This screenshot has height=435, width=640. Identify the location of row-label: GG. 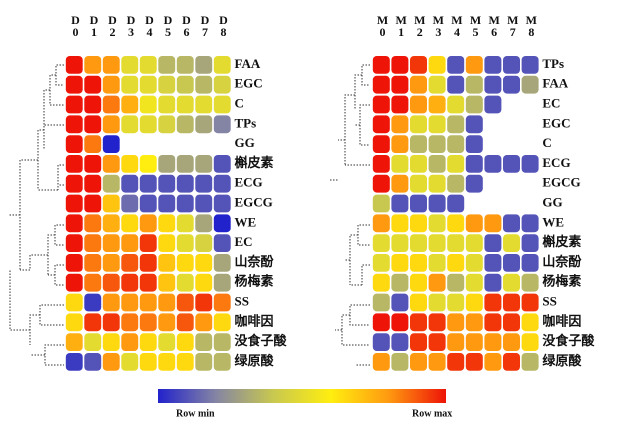
(245, 142).